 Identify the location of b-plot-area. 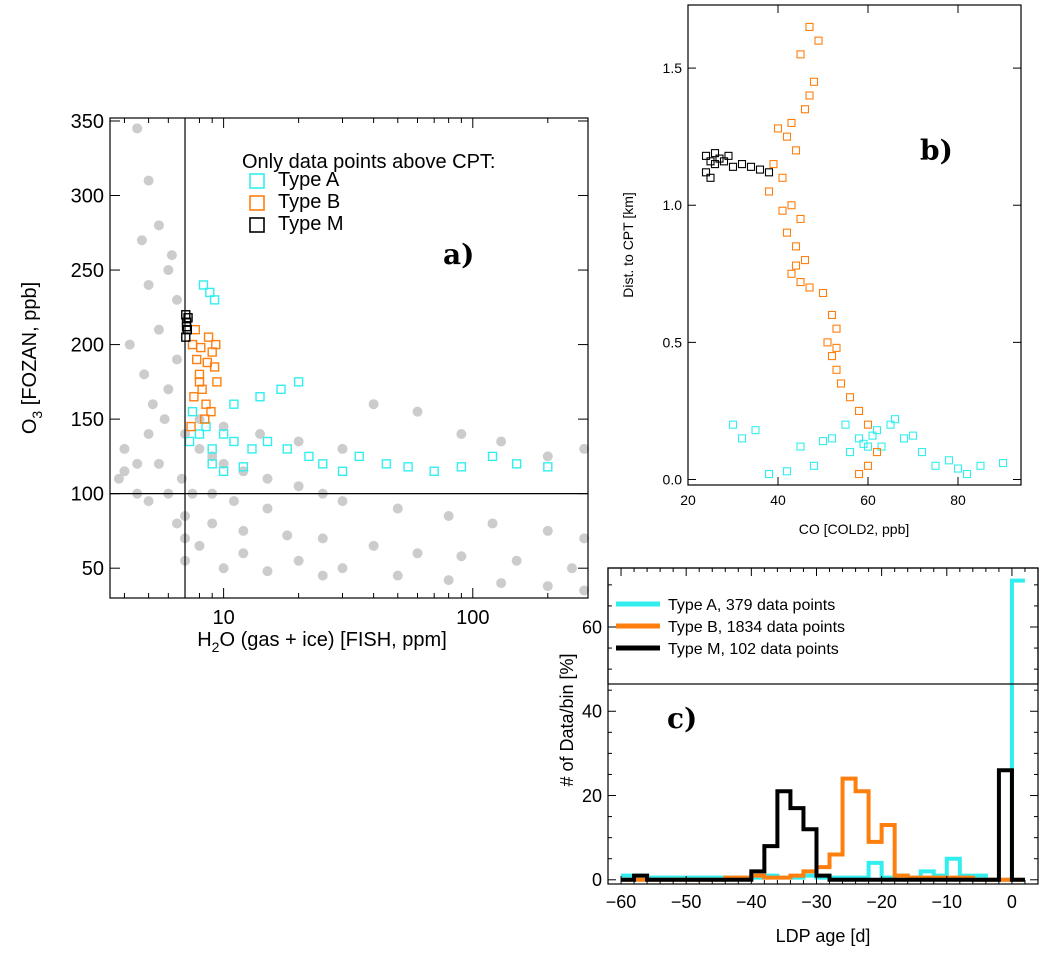
(854, 250).